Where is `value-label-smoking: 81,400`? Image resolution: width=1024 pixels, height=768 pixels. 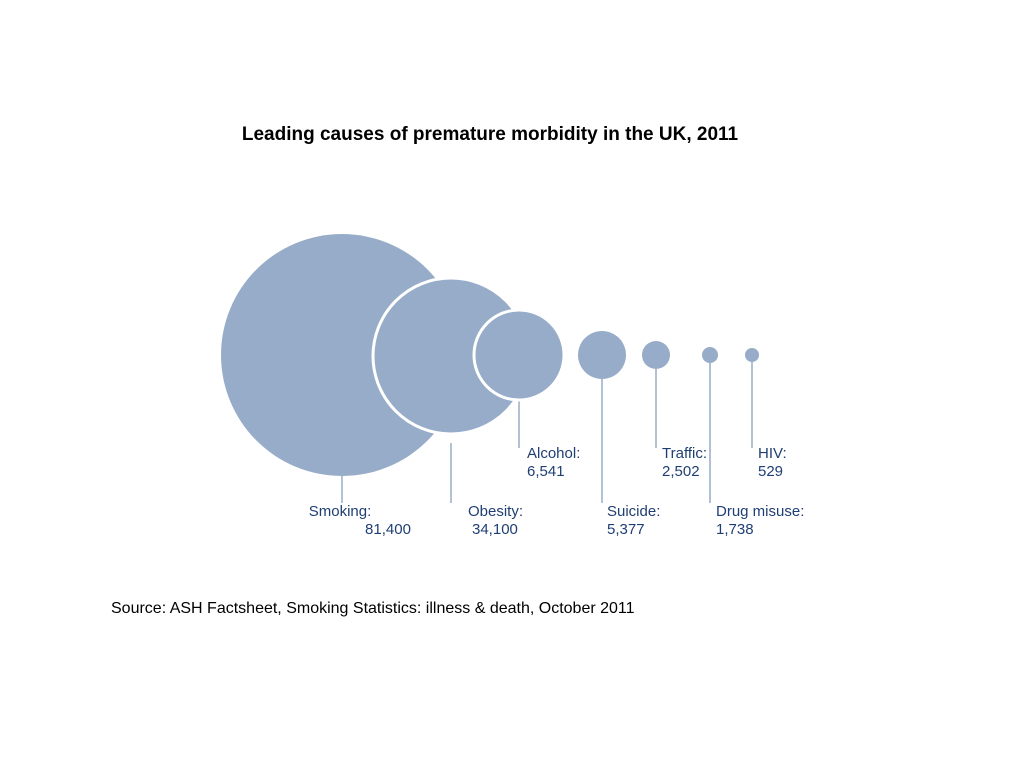 value-label-smoking: 81,400 is located at coordinates (388, 529).